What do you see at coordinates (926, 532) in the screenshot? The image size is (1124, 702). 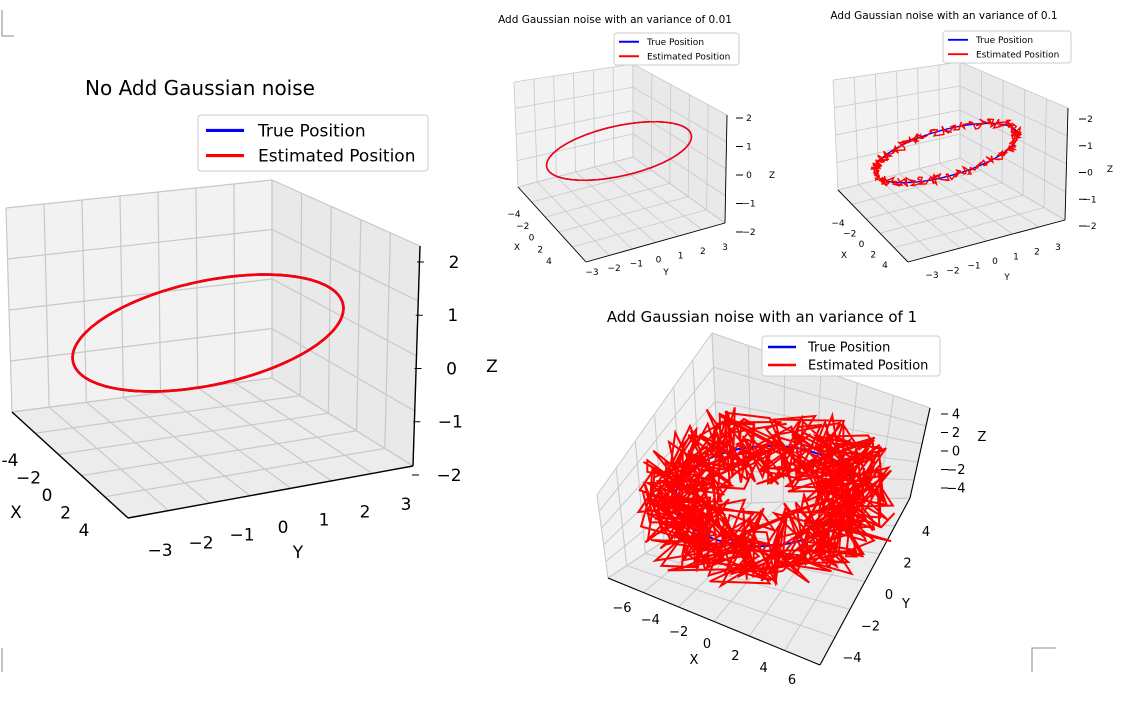 I see `y-tick-label: 4` at bounding box center [926, 532].